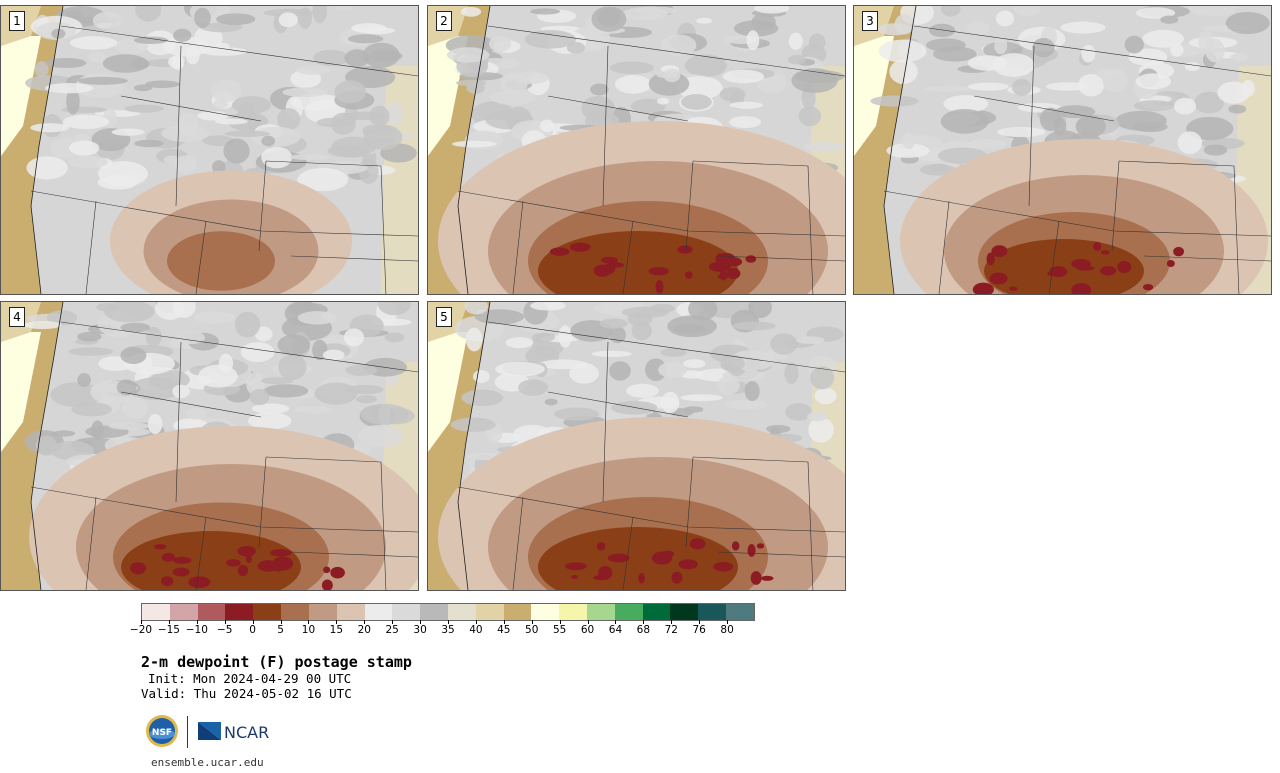 The width and height of the screenshot is (1280, 773). I want to click on colorbar-tick-label: 30, so click(420, 630).